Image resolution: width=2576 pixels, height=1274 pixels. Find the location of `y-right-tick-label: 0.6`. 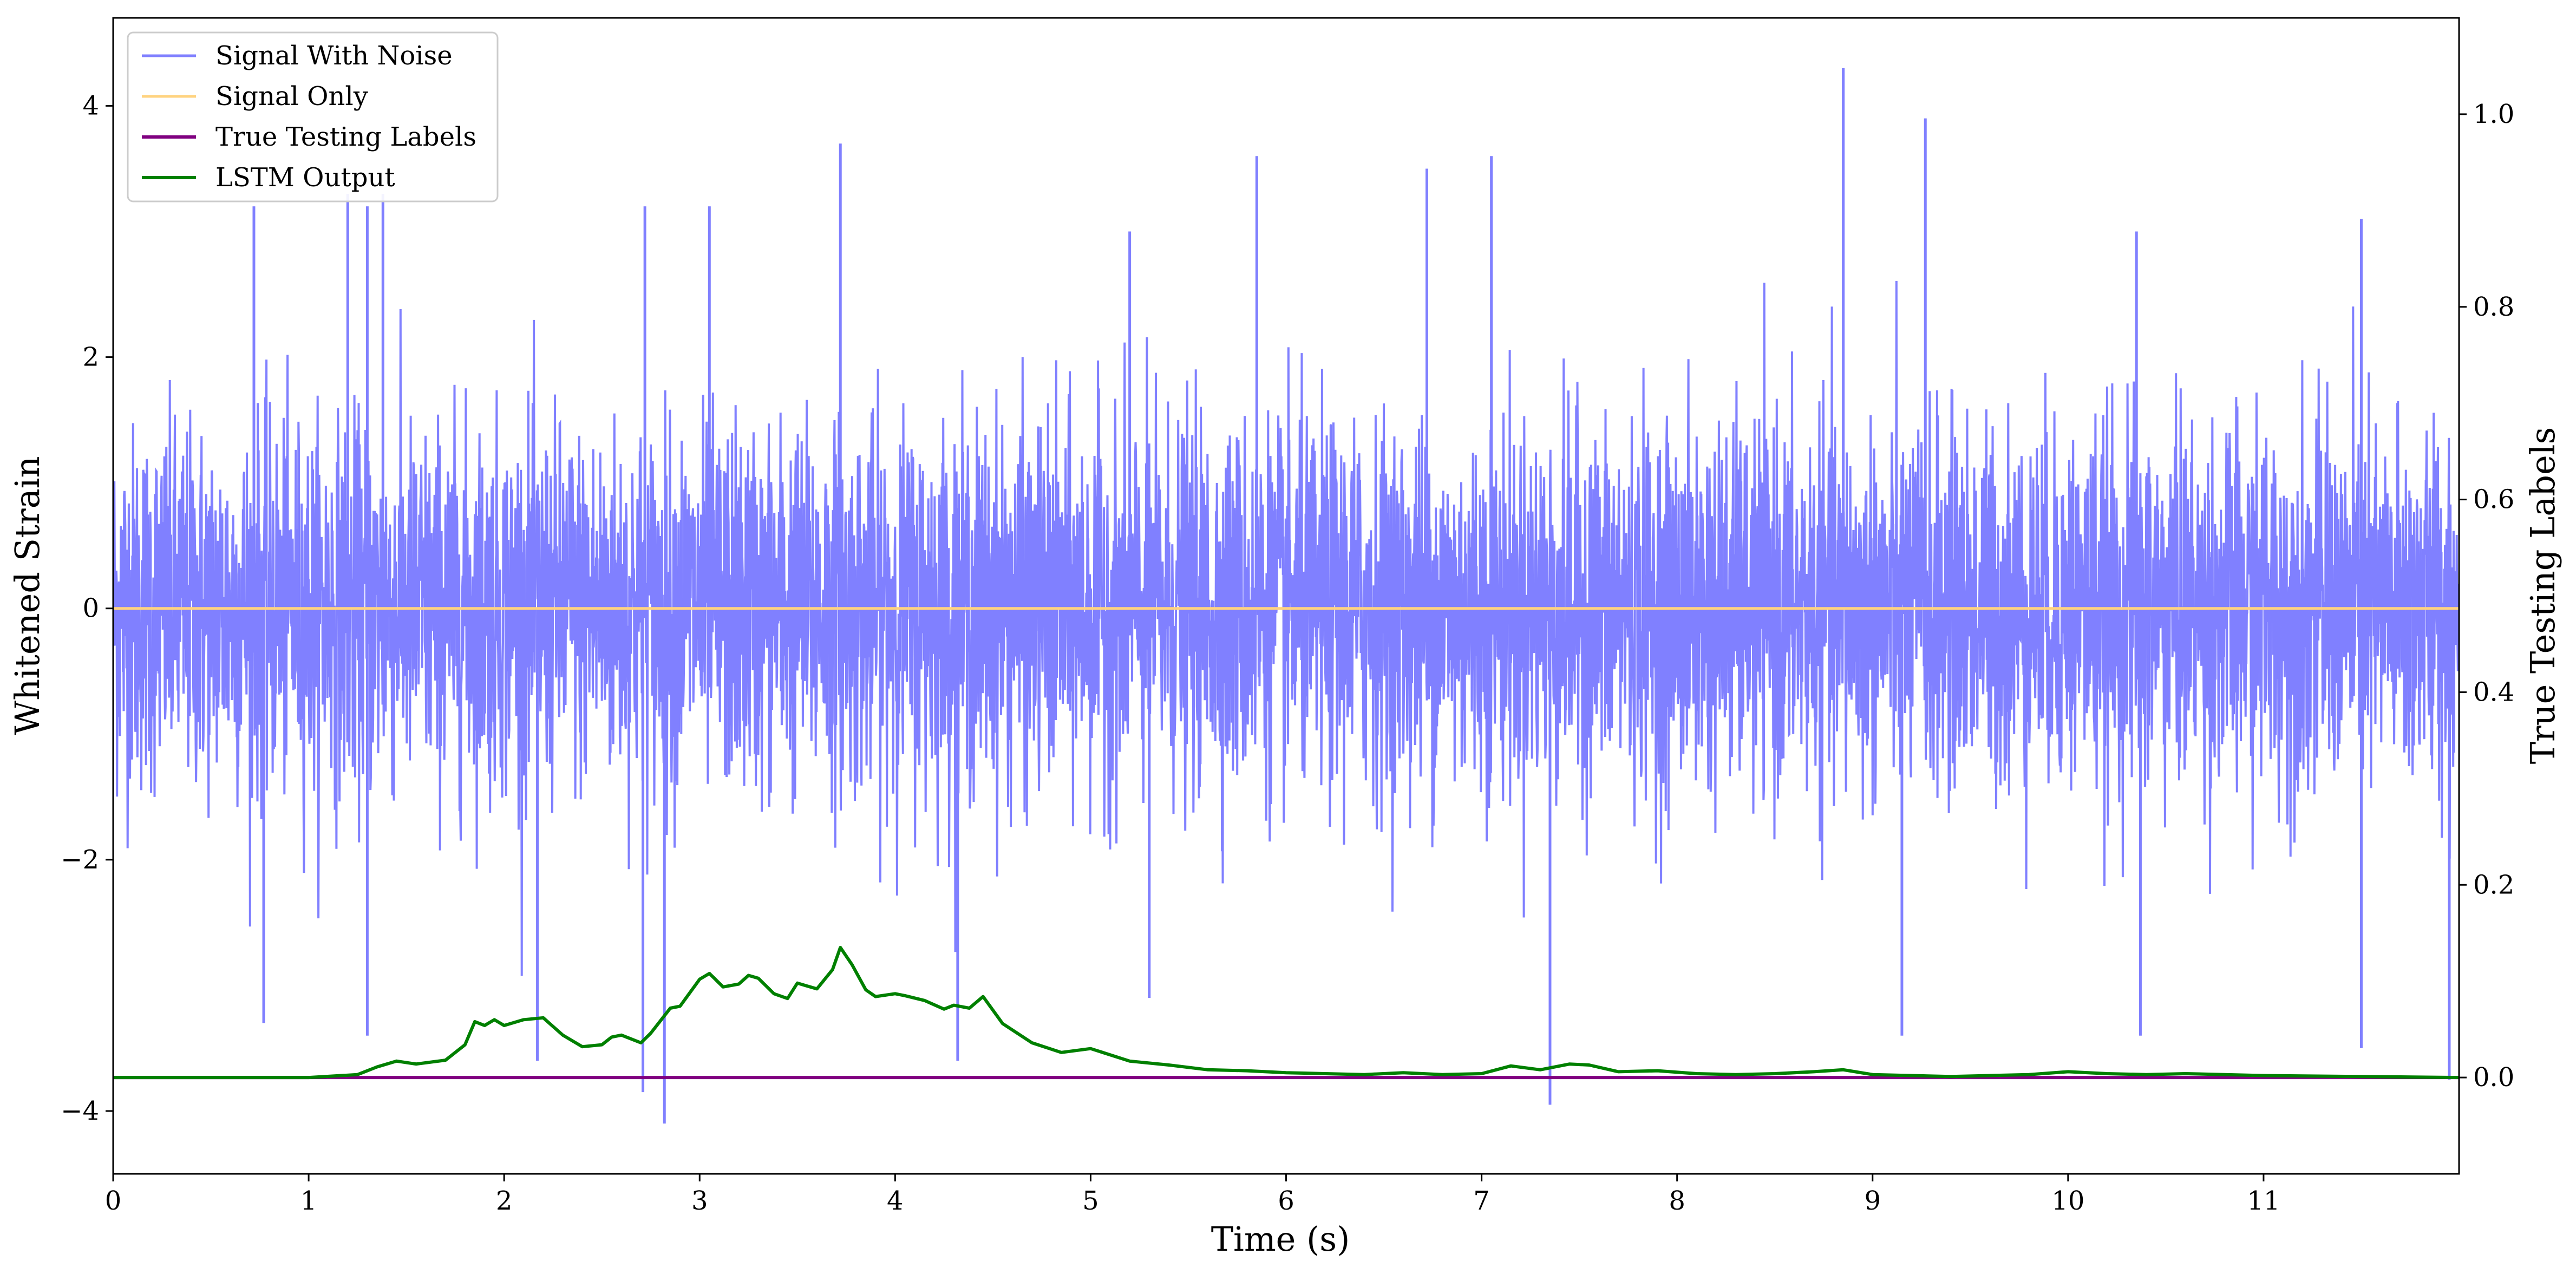

y-right-tick-label: 0.6 is located at coordinates (2493, 500).